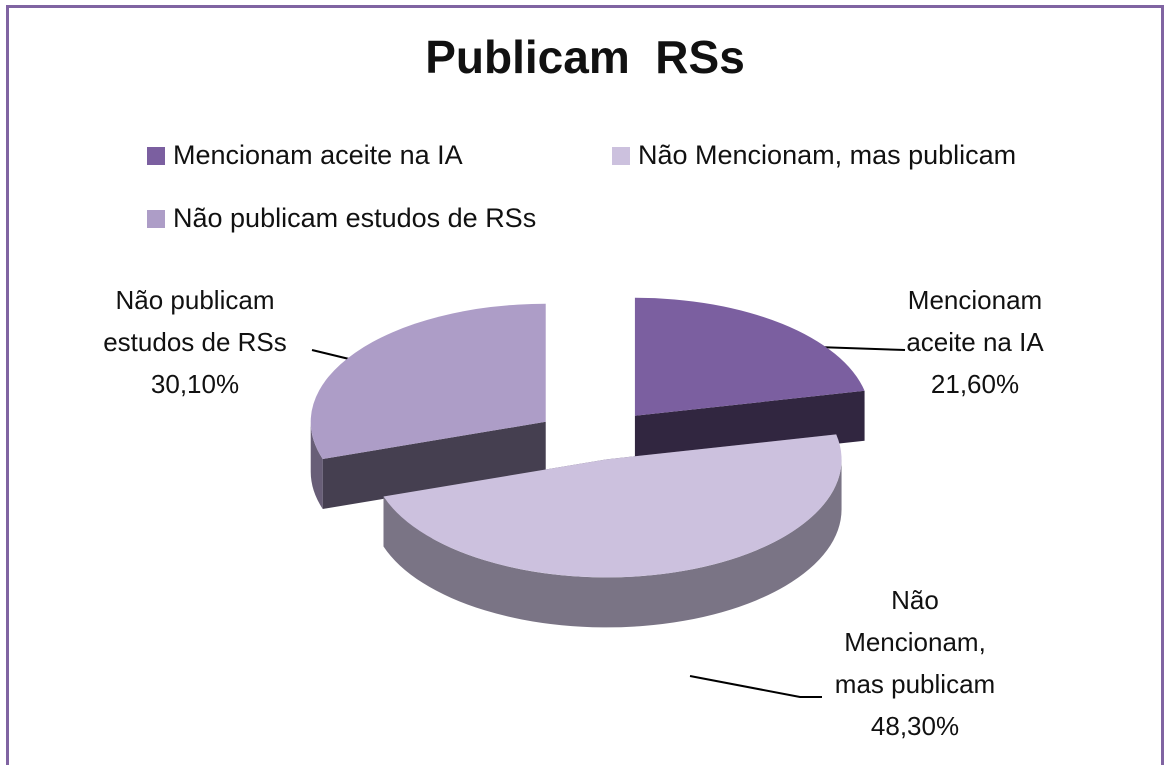  I want to click on legend-item: Não Mencionam, mas publicam, so click(814, 155).